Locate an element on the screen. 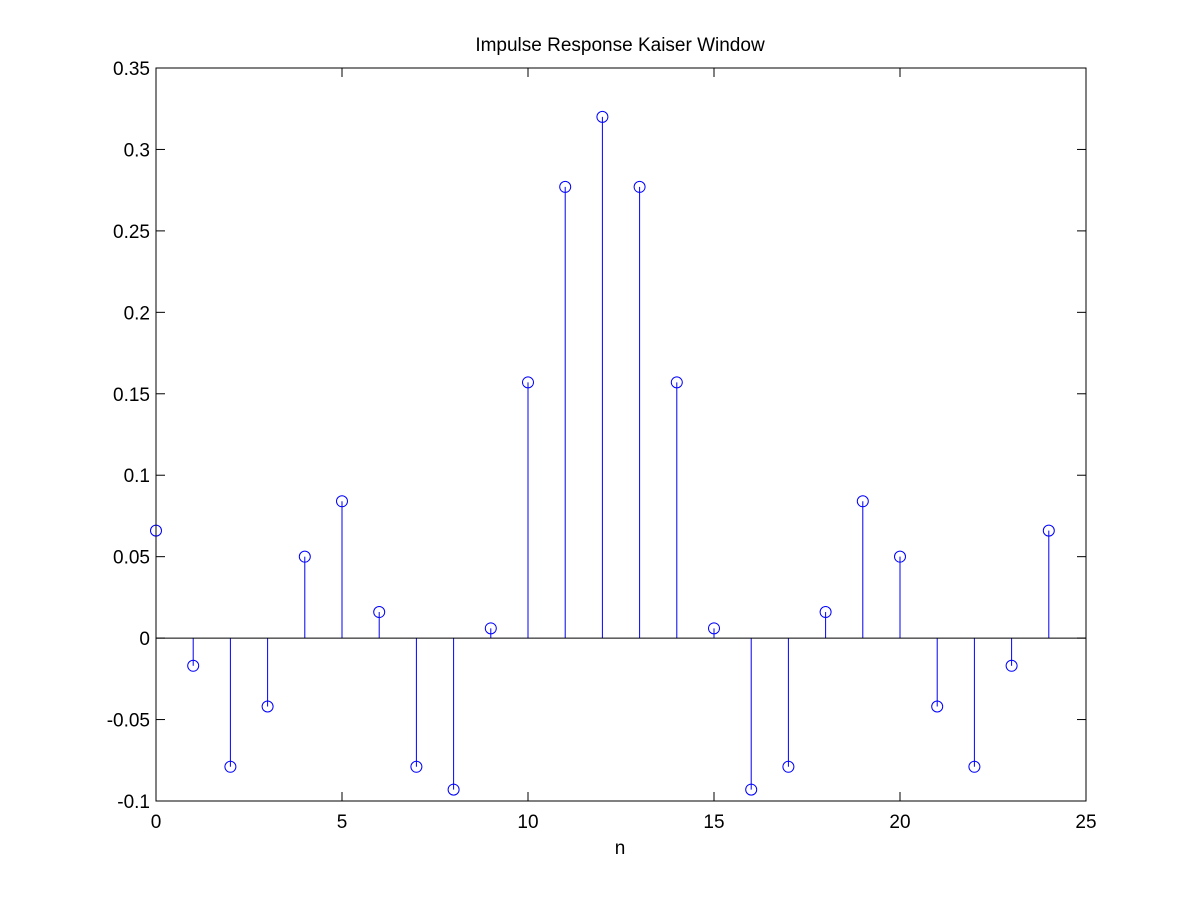 This screenshot has width=1200, height=900. x-tick-label: 20 is located at coordinates (899, 822).